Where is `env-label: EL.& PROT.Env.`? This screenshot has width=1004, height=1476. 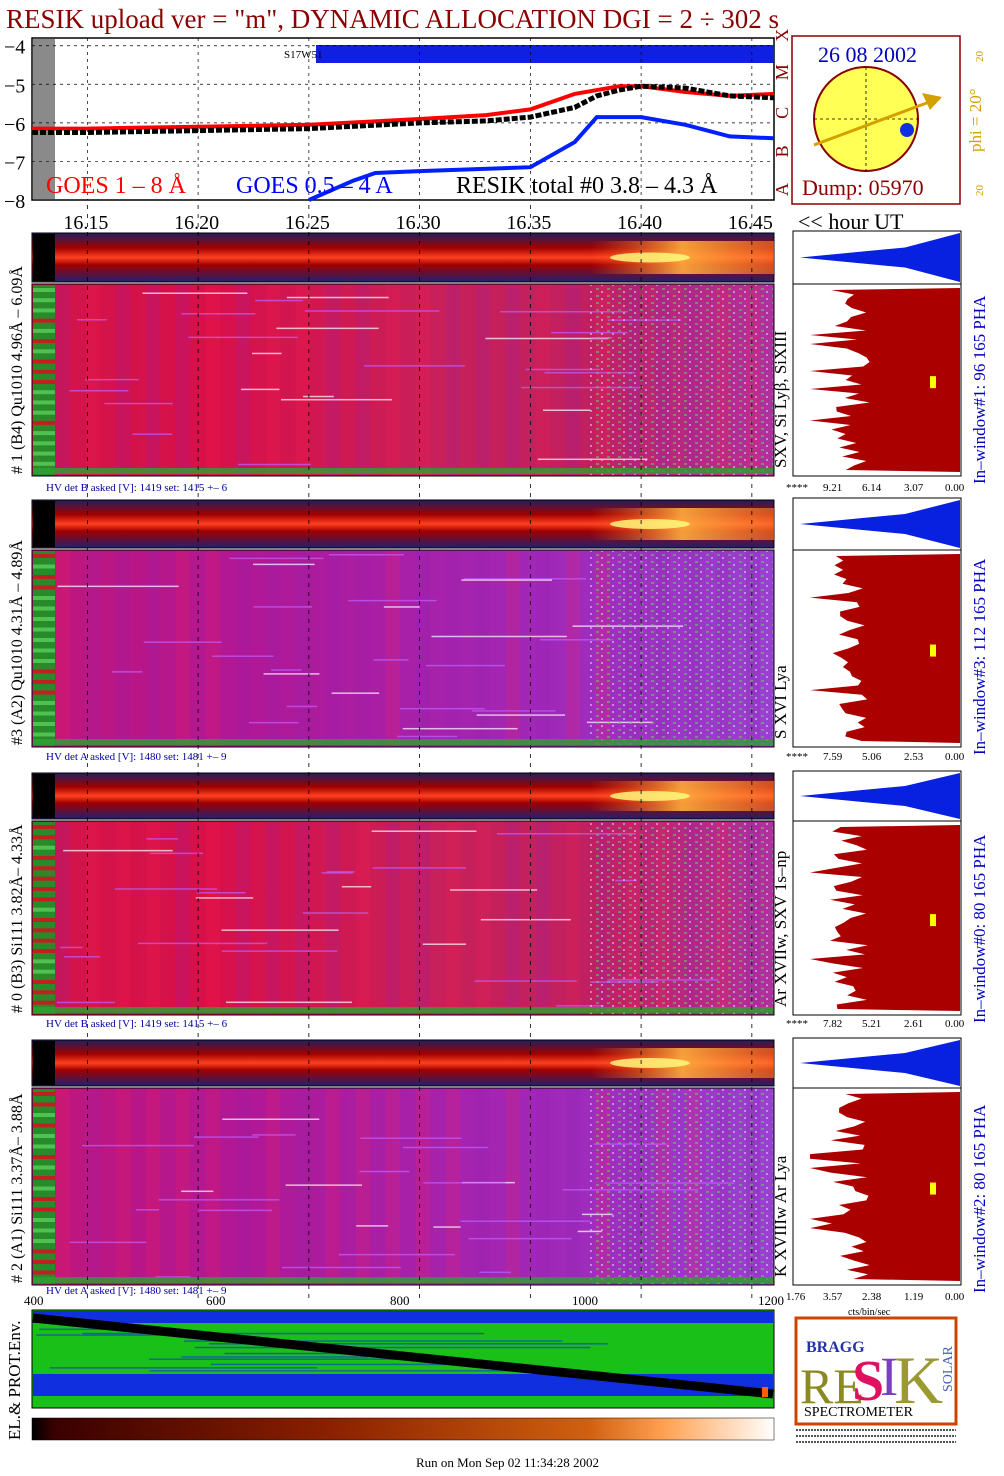
env-label: EL.& PROT.Env. is located at coordinates (14, 1380).